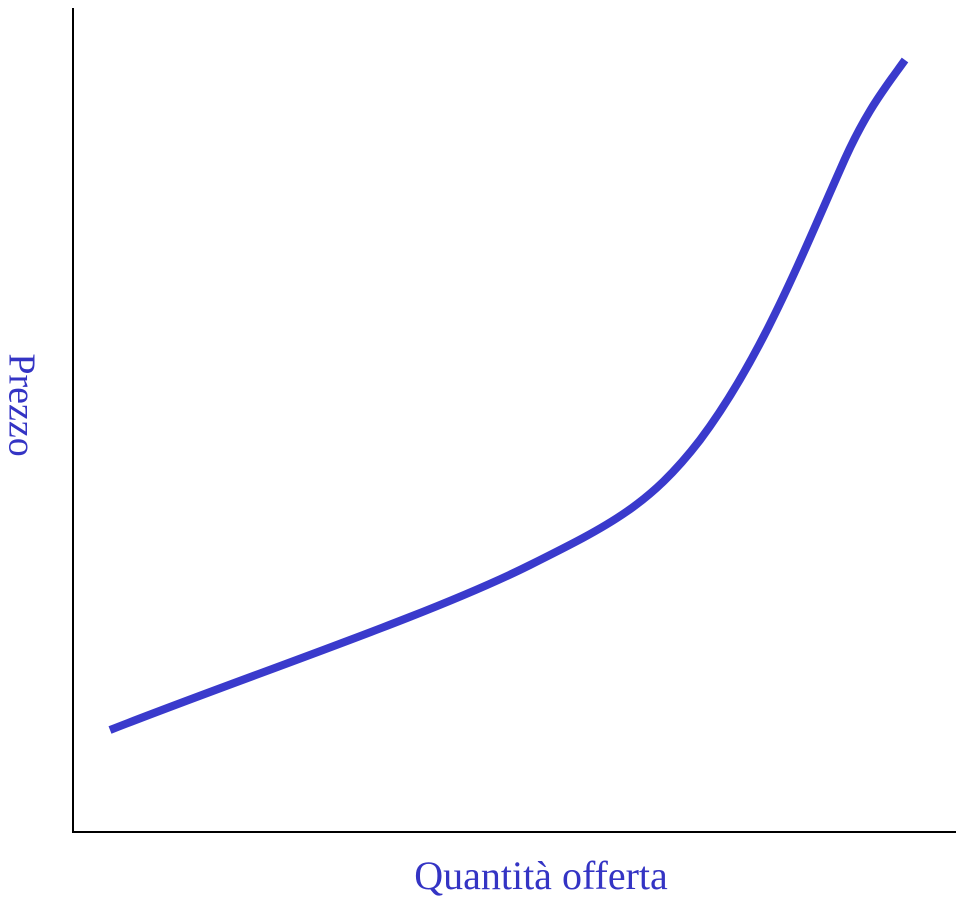 The width and height of the screenshot is (956, 902). What do you see at coordinates (541, 875) in the screenshot?
I see `x-axis-label: Quantità offerta` at bounding box center [541, 875].